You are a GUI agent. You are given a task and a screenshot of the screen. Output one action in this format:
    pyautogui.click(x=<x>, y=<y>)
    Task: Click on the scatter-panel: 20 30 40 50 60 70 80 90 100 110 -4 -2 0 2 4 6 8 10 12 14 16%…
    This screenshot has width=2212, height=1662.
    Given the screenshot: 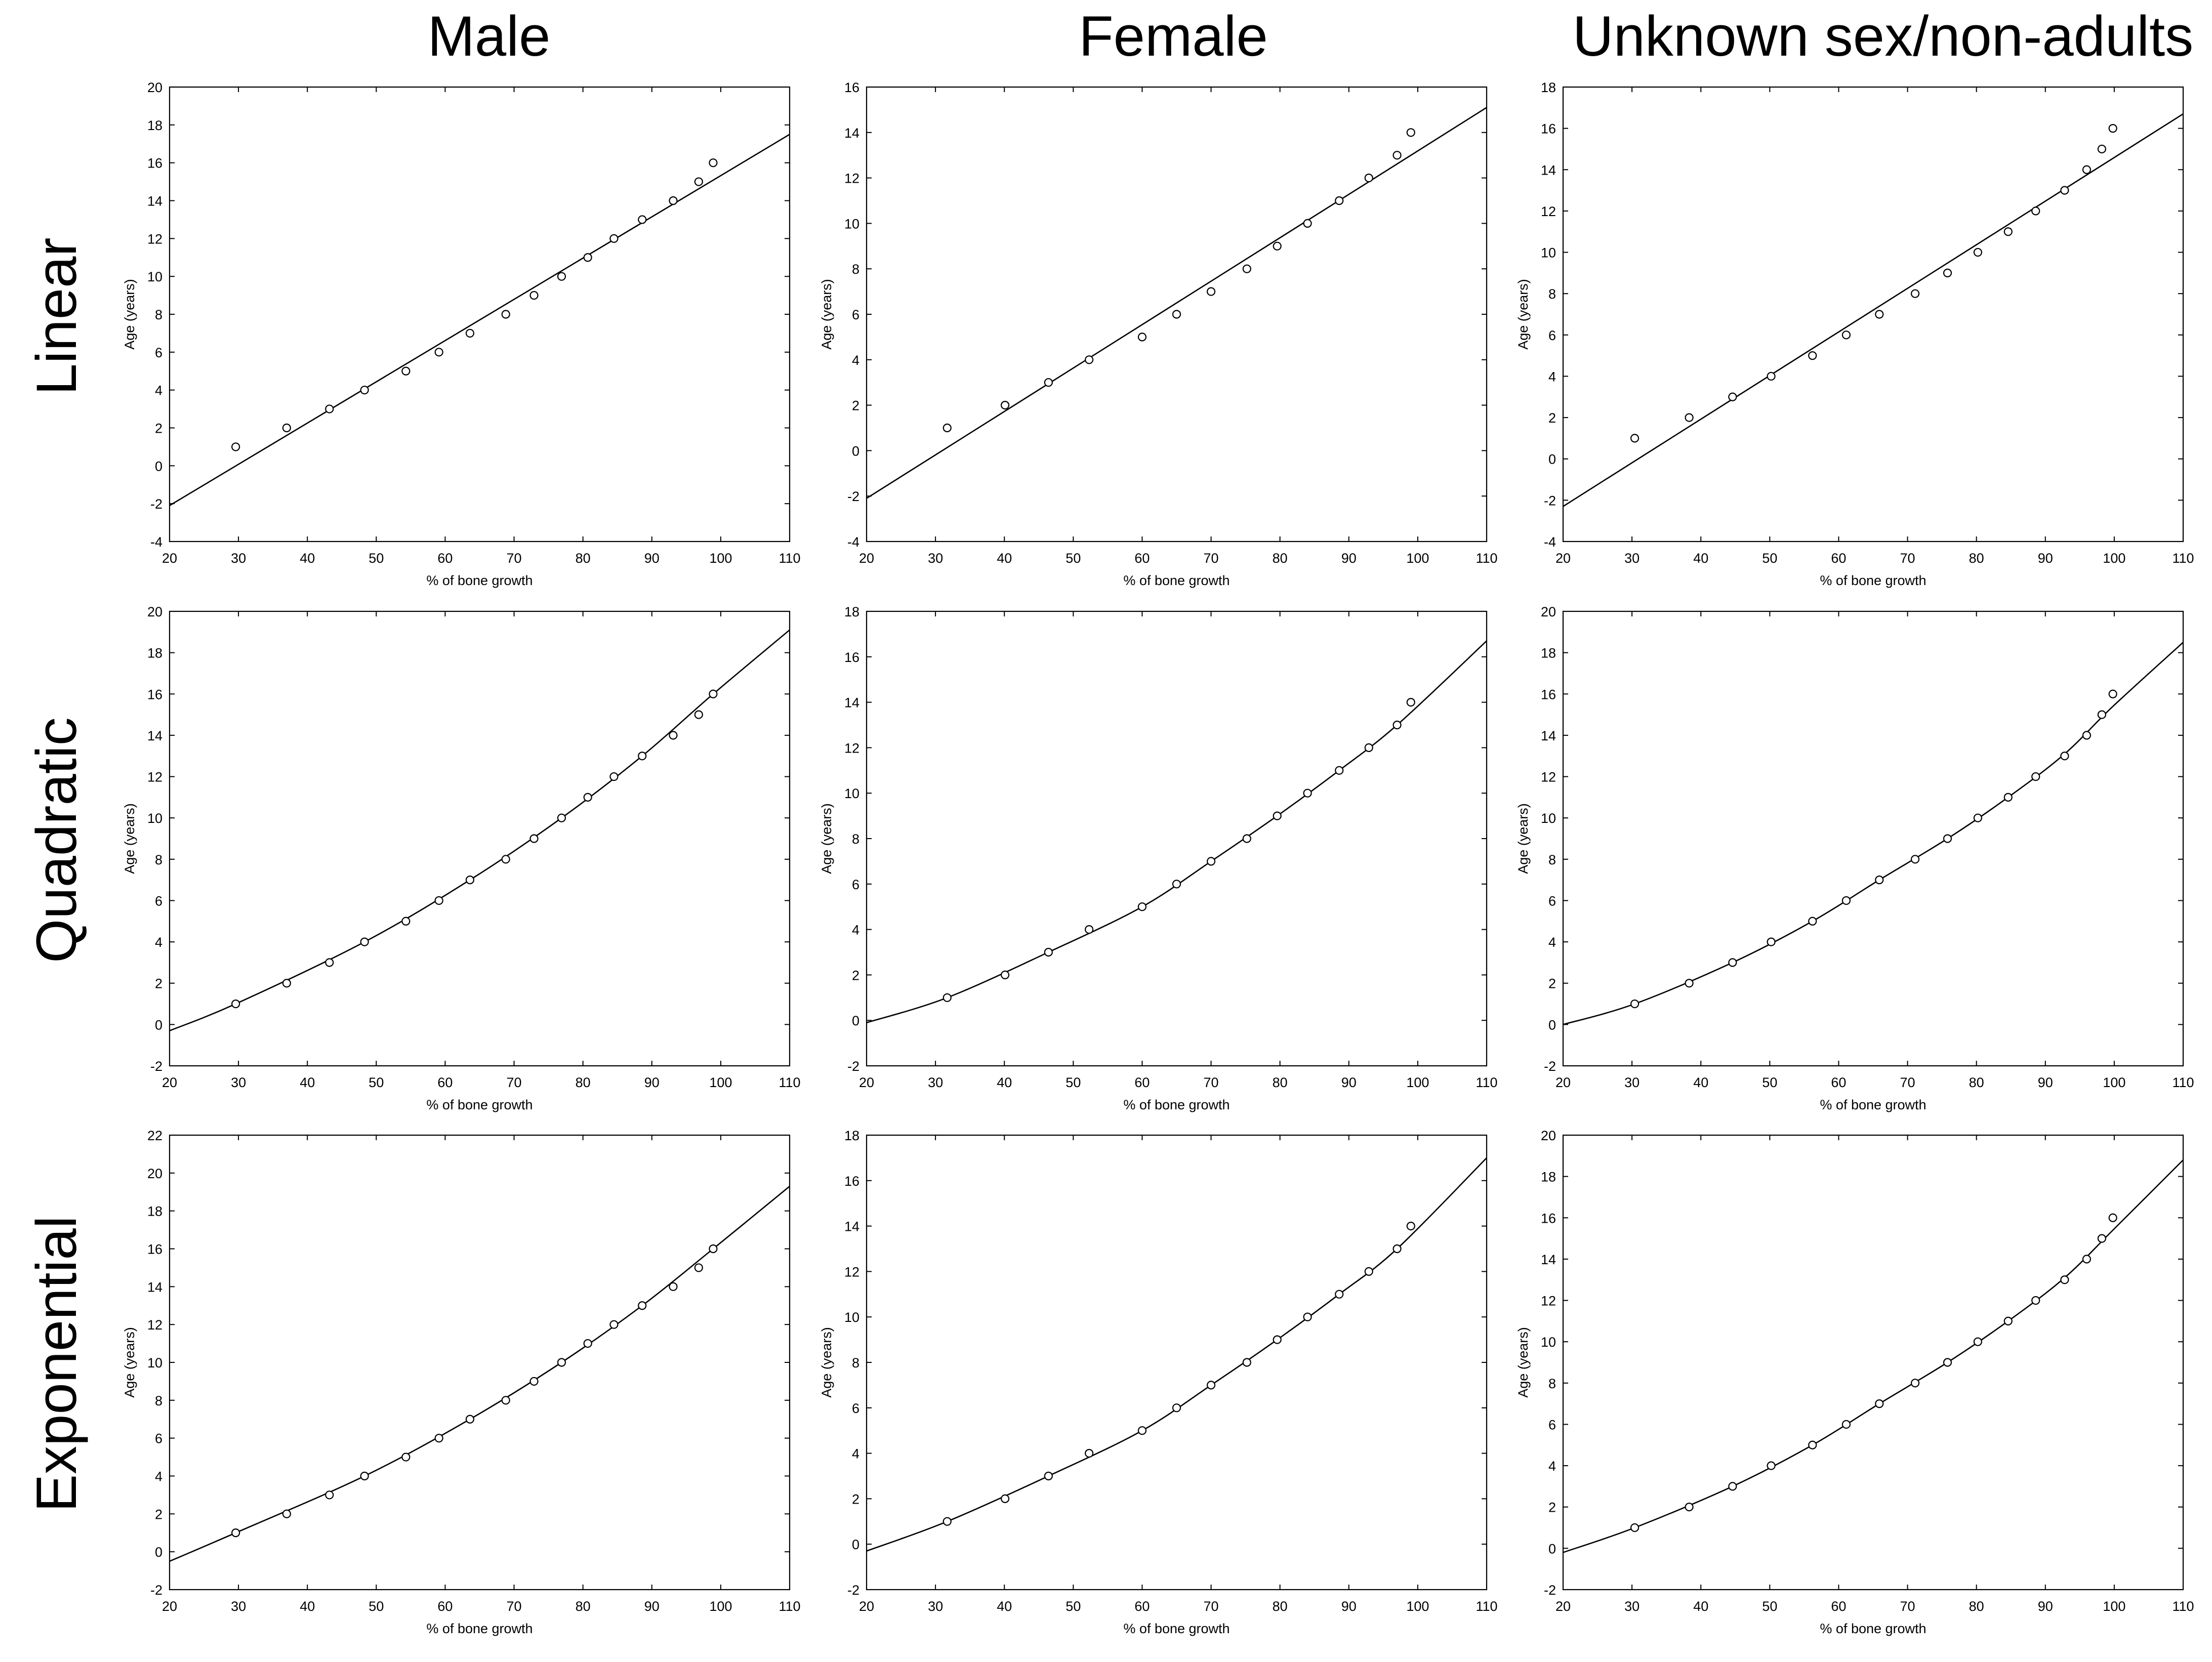 What is the action you would take?
    pyautogui.click(x=1158, y=334)
    